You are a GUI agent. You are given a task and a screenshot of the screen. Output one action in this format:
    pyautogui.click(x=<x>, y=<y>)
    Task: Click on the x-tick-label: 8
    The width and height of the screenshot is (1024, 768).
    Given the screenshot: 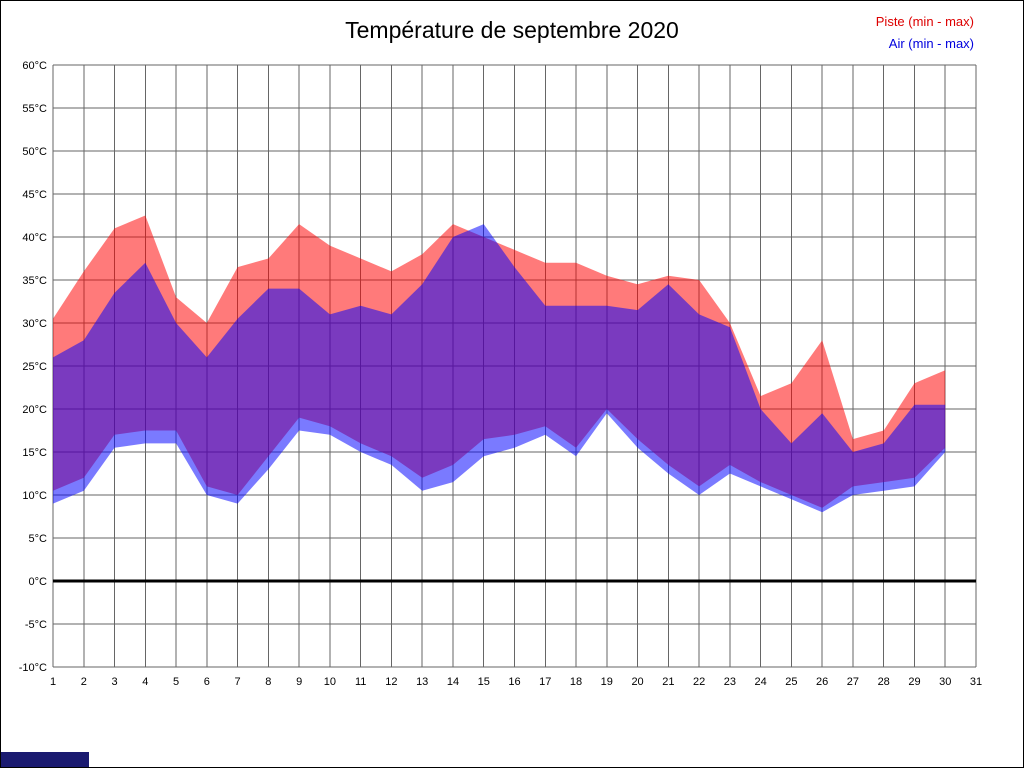 What is the action you would take?
    pyautogui.click(x=268, y=682)
    